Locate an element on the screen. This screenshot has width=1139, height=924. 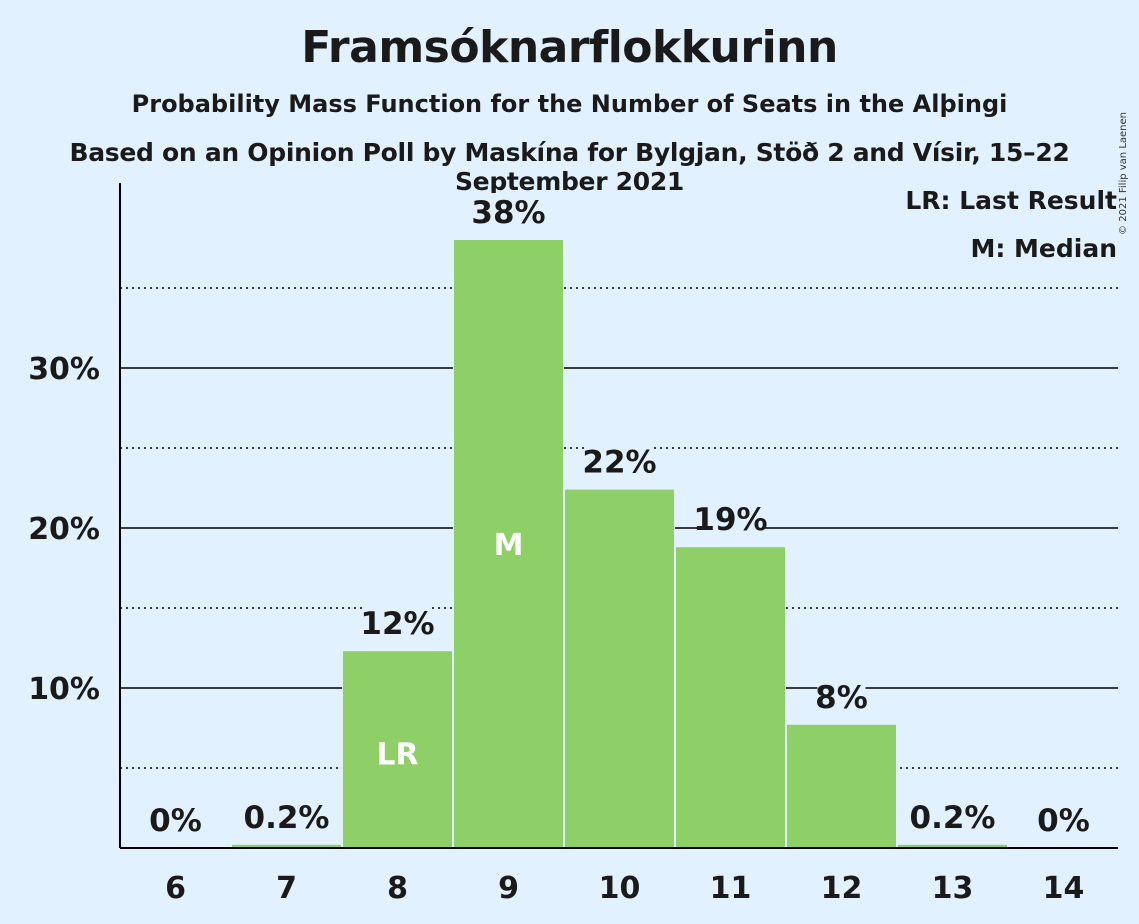
last-result-marker: LR is located at coordinates (397, 755).